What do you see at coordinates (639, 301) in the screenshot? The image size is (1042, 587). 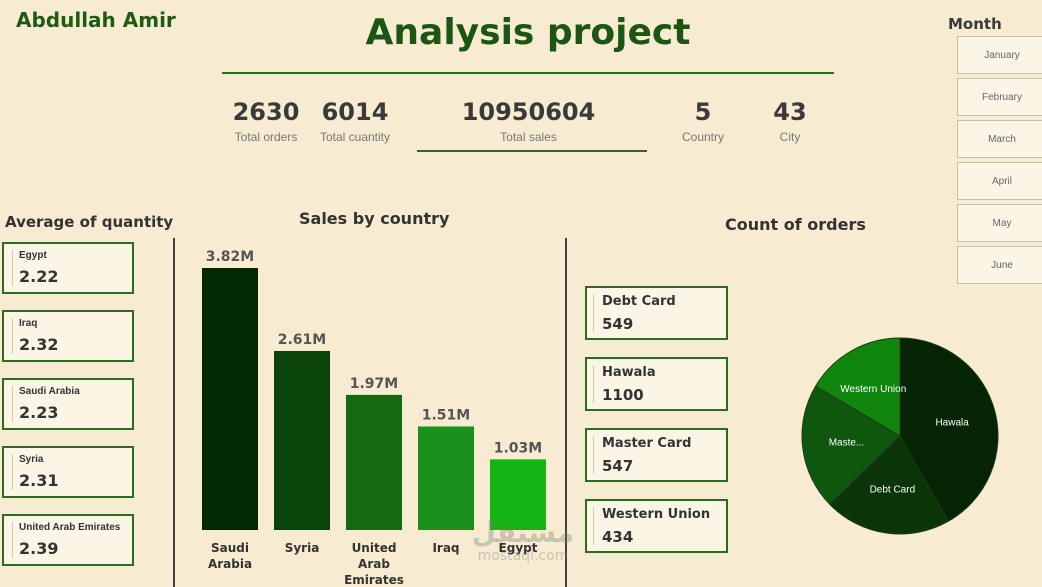 I see `card-method: Debt Card` at bounding box center [639, 301].